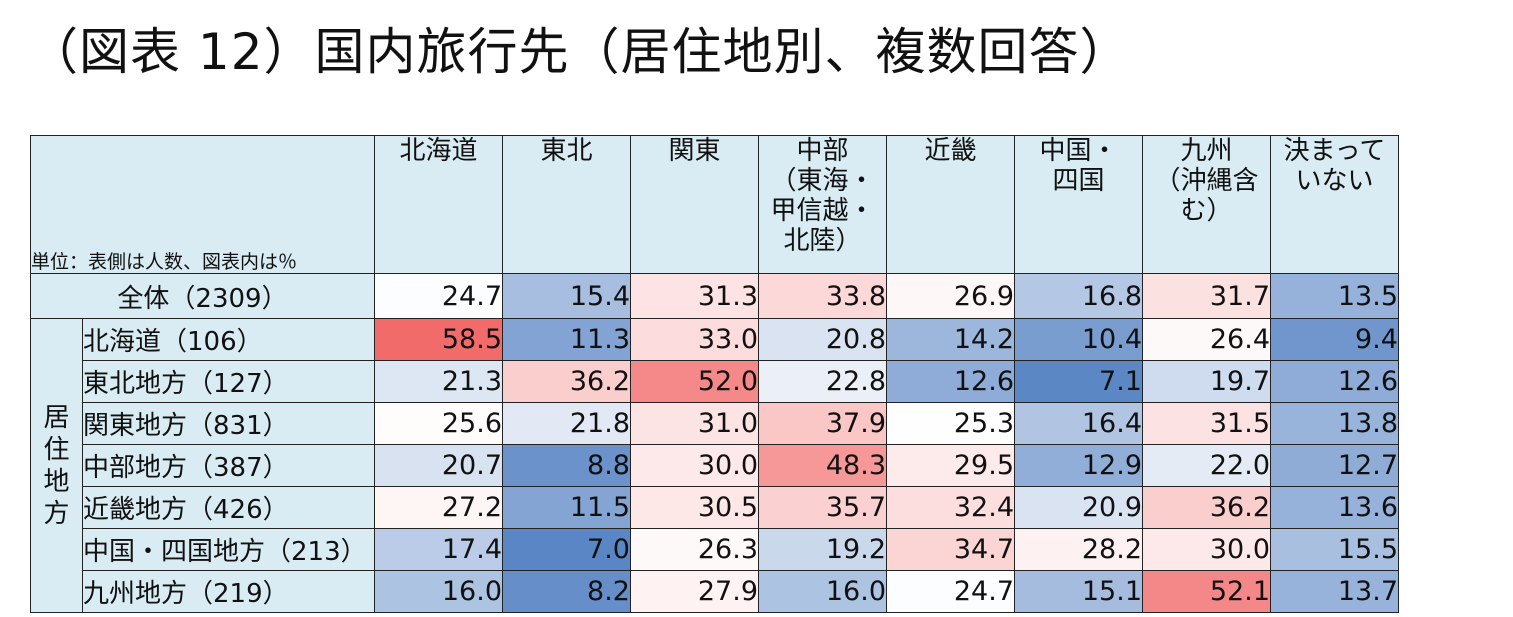  Describe the element at coordinates (56, 449) in the screenshot. I see `group-label-char: 住` at that location.